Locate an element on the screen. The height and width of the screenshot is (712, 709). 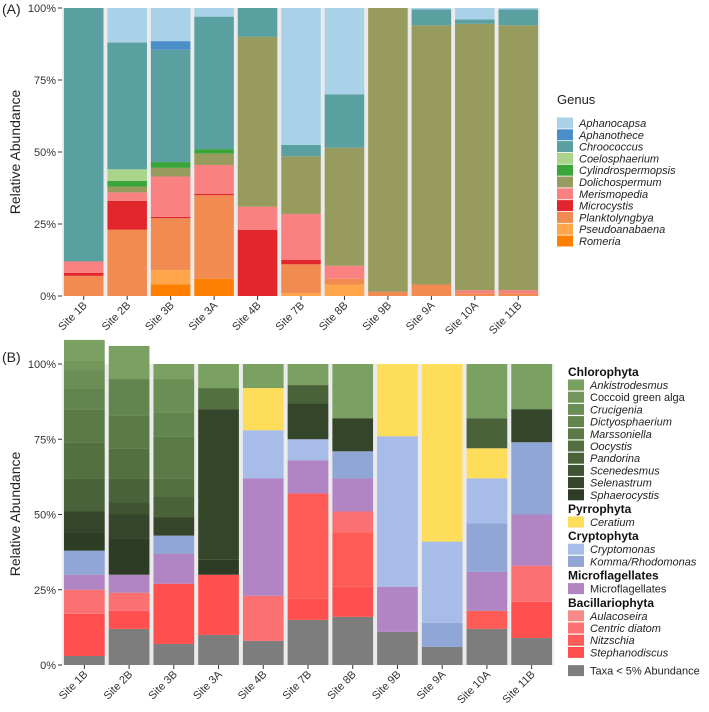
y-tick-label: 0% is located at coordinates (48, 666).